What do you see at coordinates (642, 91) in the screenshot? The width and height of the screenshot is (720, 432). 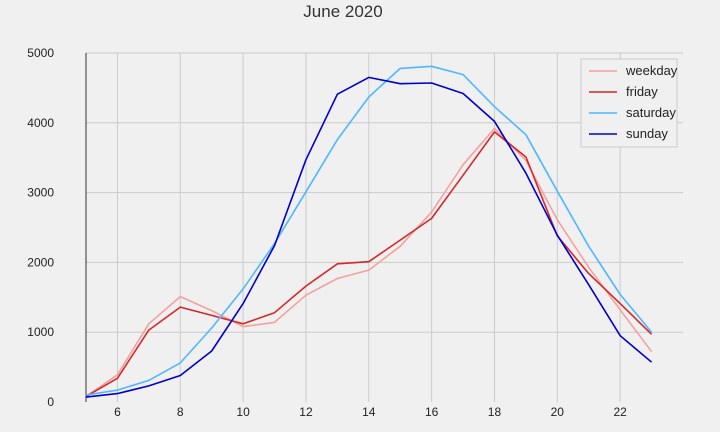 I see `legend-label-friday: friday` at bounding box center [642, 91].